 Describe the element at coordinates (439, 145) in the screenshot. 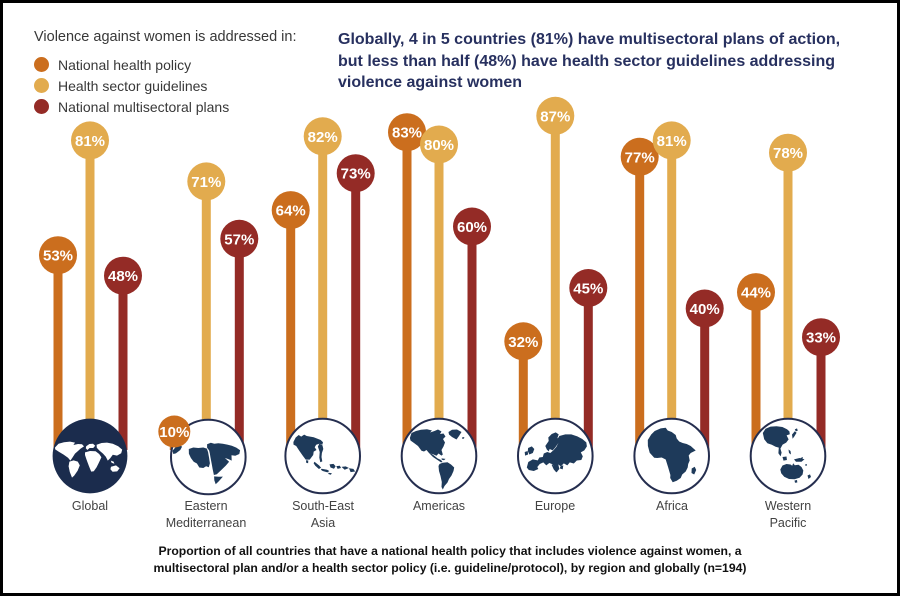

I see `svg-text: 80%` at that location.